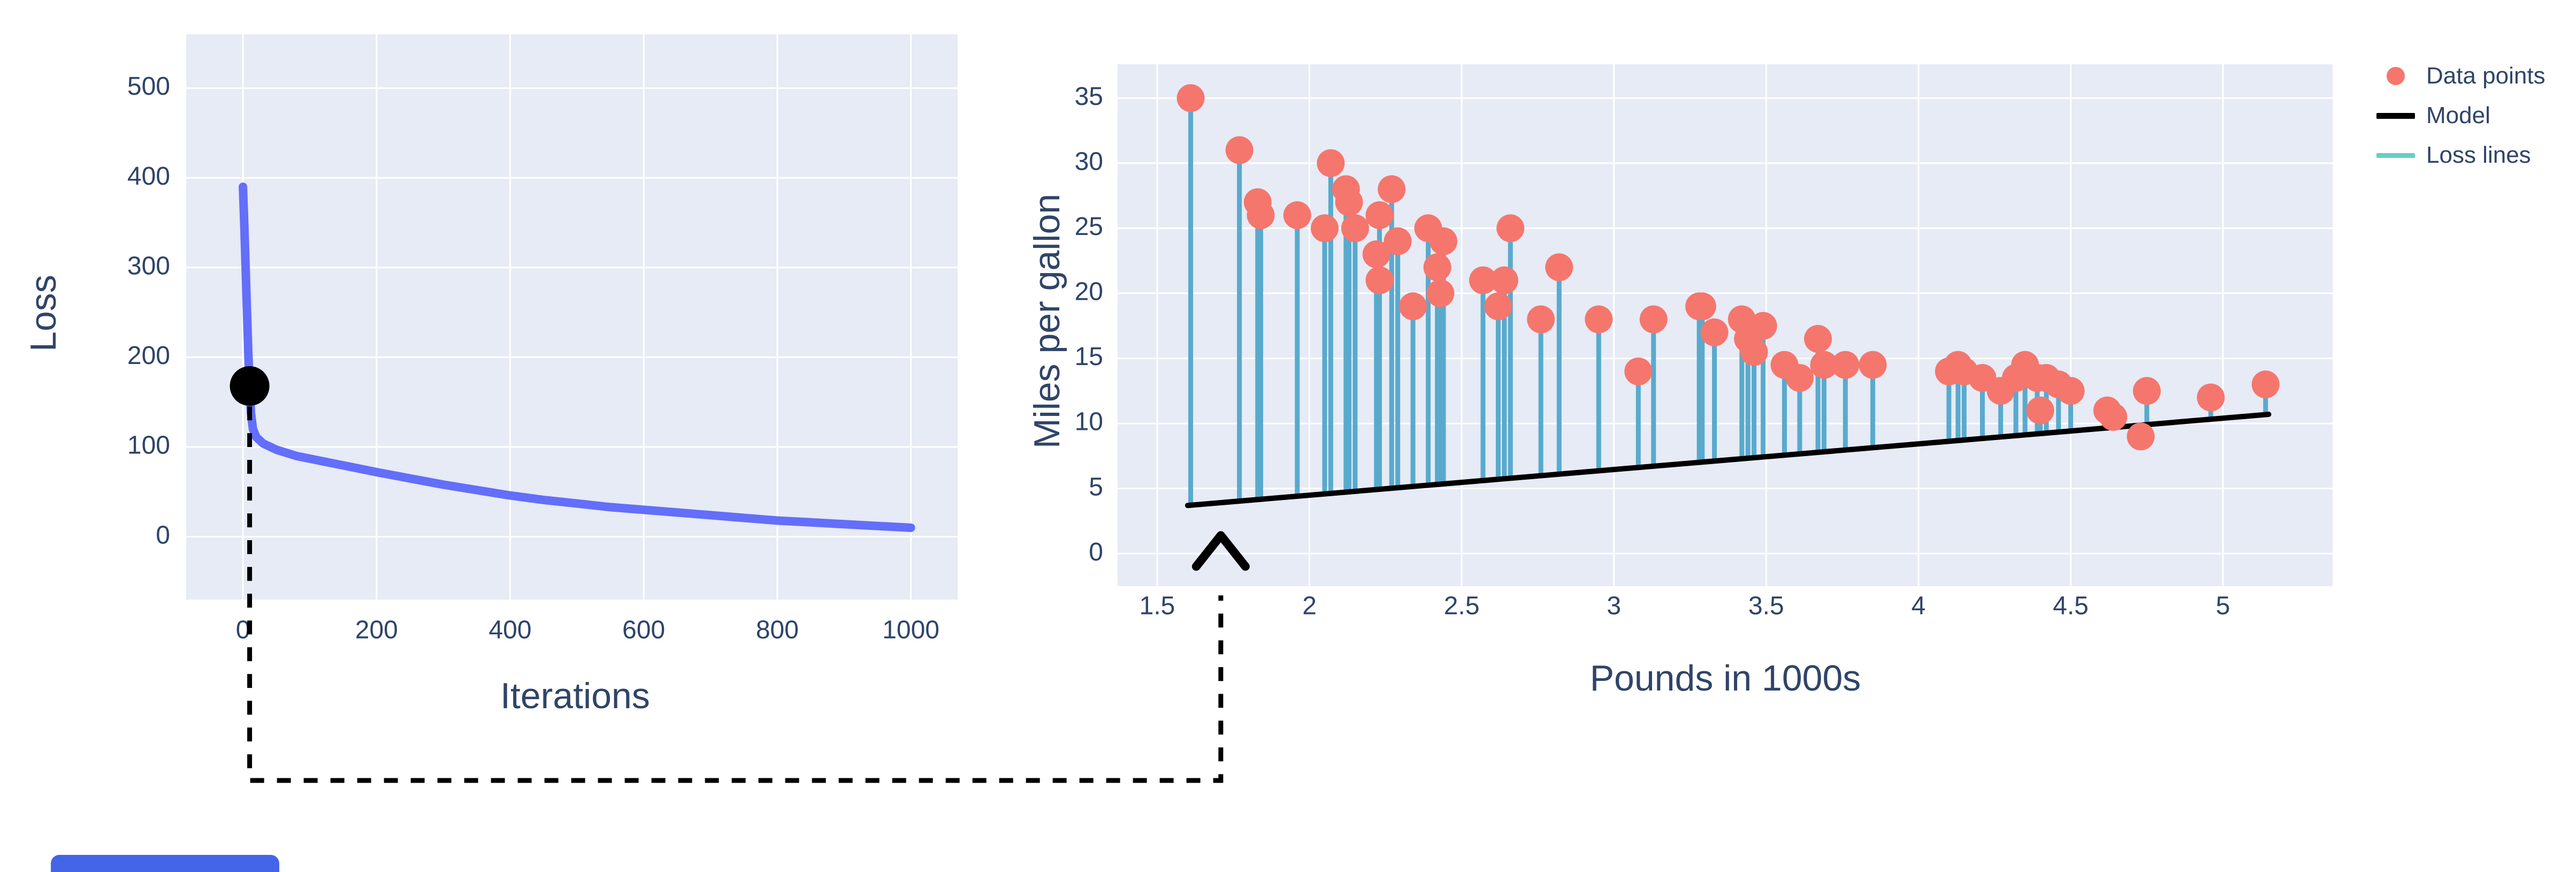  I want to click on x-tick-label: 1000, so click(910, 630).